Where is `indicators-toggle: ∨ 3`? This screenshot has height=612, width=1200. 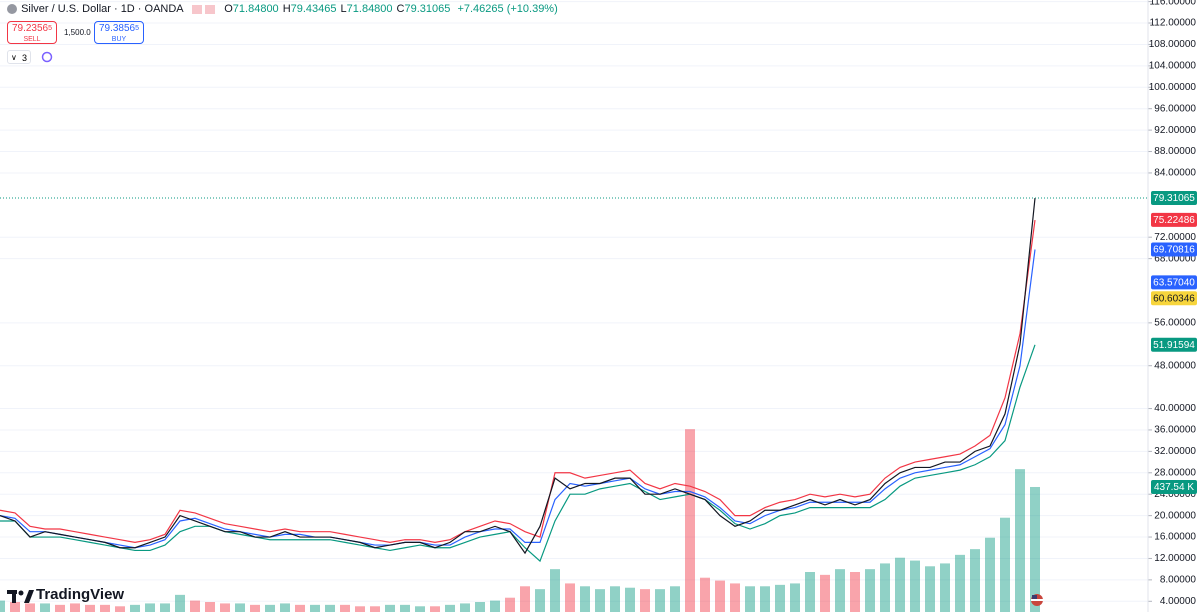
indicators-toggle: ∨ 3 is located at coordinates (19, 57).